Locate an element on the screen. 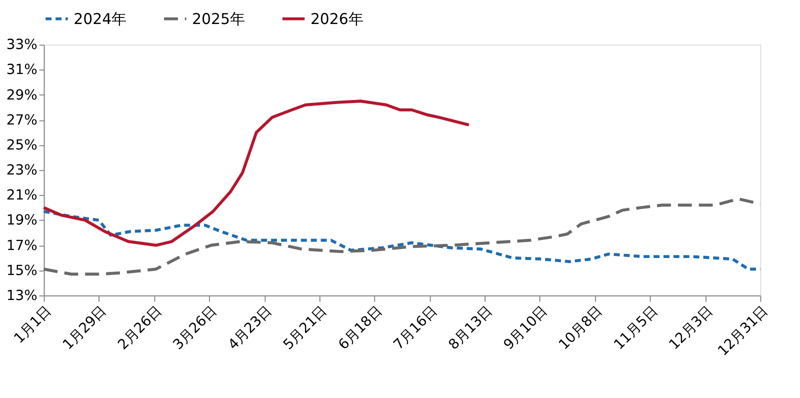  y-tick-label: 25% is located at coordinates (22, 145).